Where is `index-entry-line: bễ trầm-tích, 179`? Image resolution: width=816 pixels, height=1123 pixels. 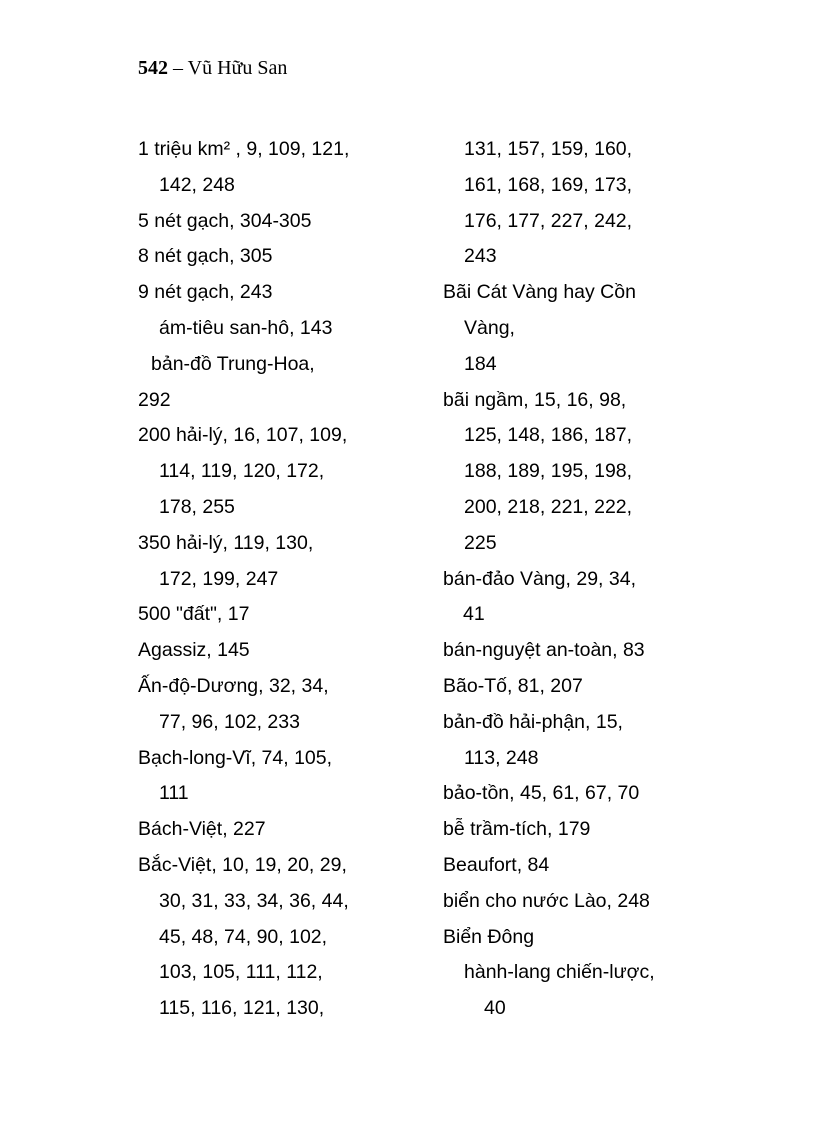 index-entry-line: bễ trầm-tích, 179 is located at coordinates (517, 829).